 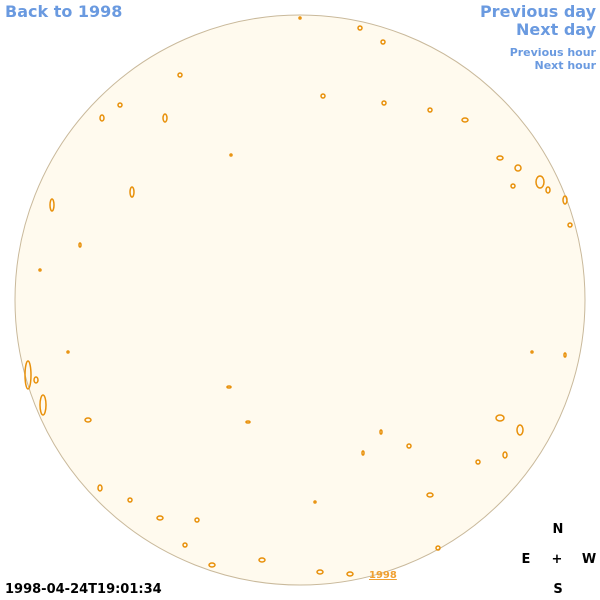 What do you see at coordinates (556, 29) in the screenshot?
I see `next-day-link: Next day` at bounding box center [556, 29].